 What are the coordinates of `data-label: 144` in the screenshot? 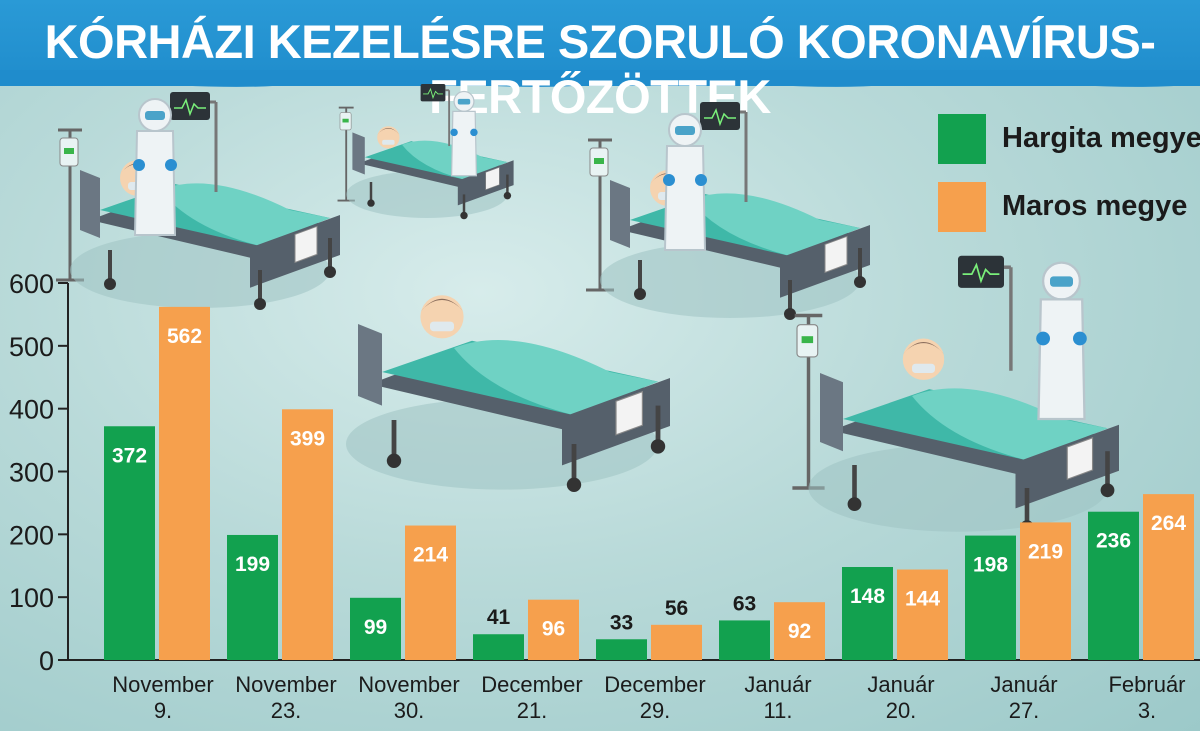 It's located at (922, 599).